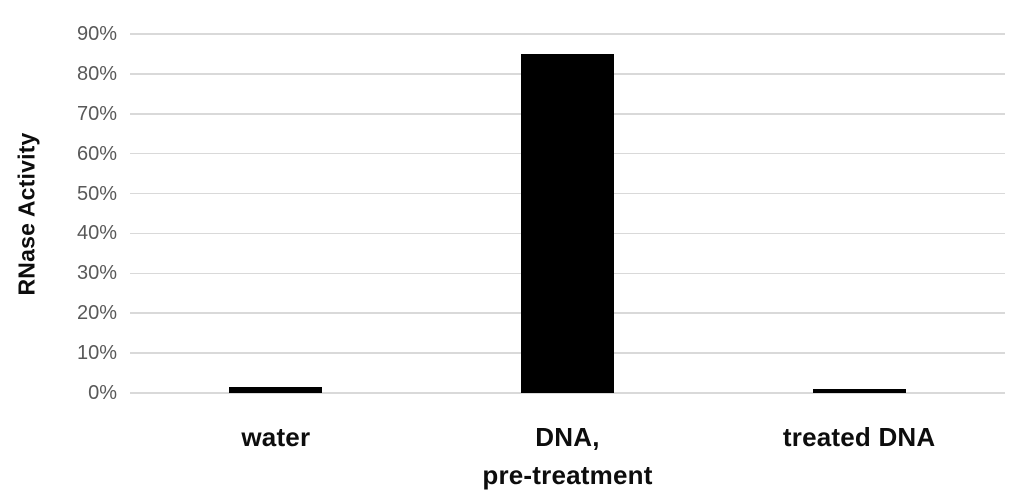 This screenshot has height=502, width=1023. What do you see at coordinates (96, 273) in the screenshot?
I see `y-tick-label: 30%` at bounding box center [96, 273].